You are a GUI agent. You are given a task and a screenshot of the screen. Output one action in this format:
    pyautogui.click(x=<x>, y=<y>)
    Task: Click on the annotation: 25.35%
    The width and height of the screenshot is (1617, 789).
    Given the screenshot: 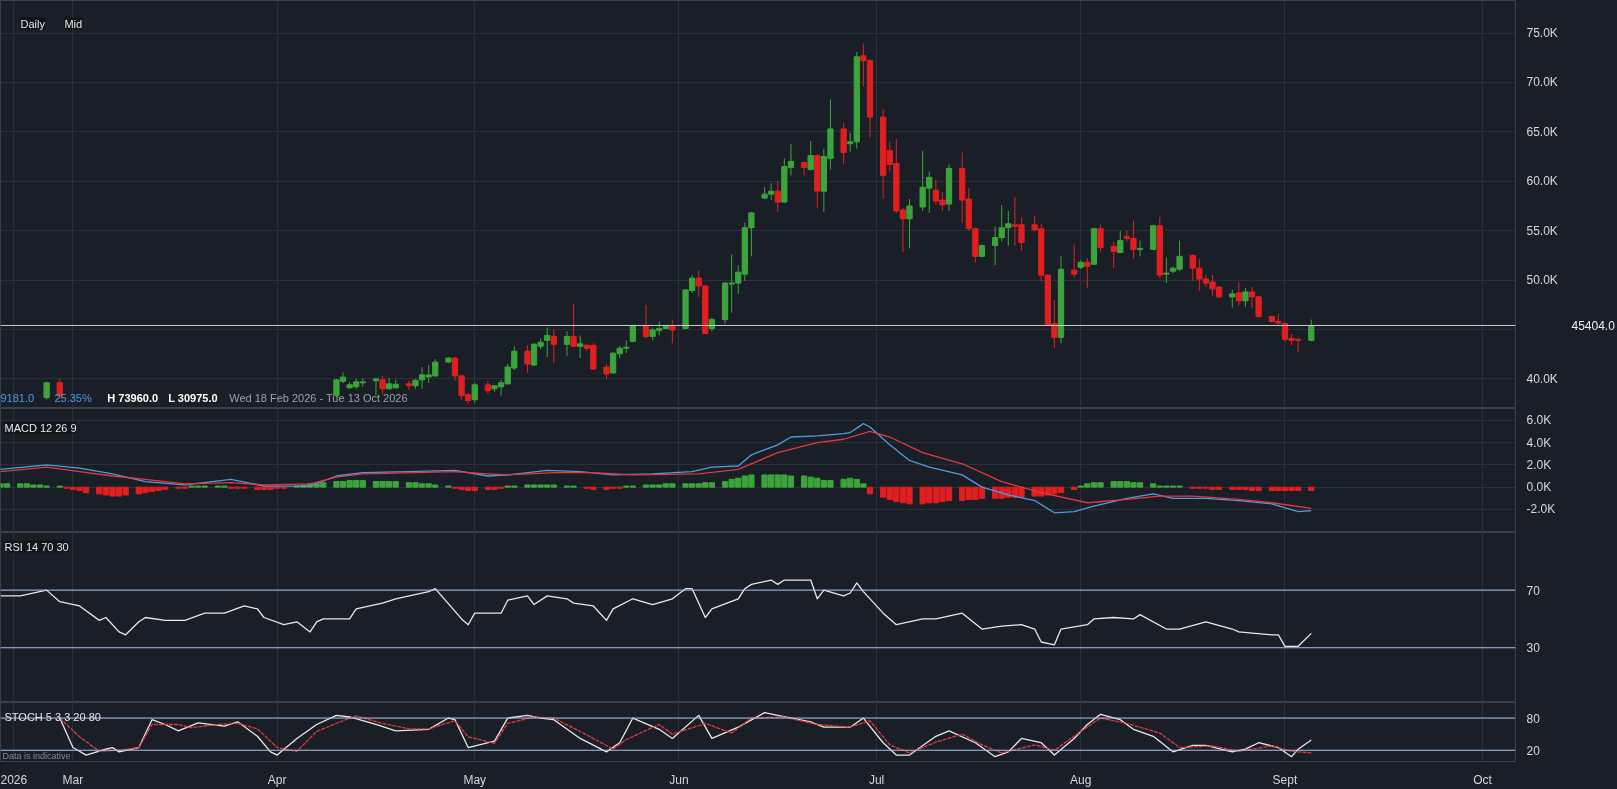 What is the action you would take?
    pyautogui.click(x=73, y=397)
    